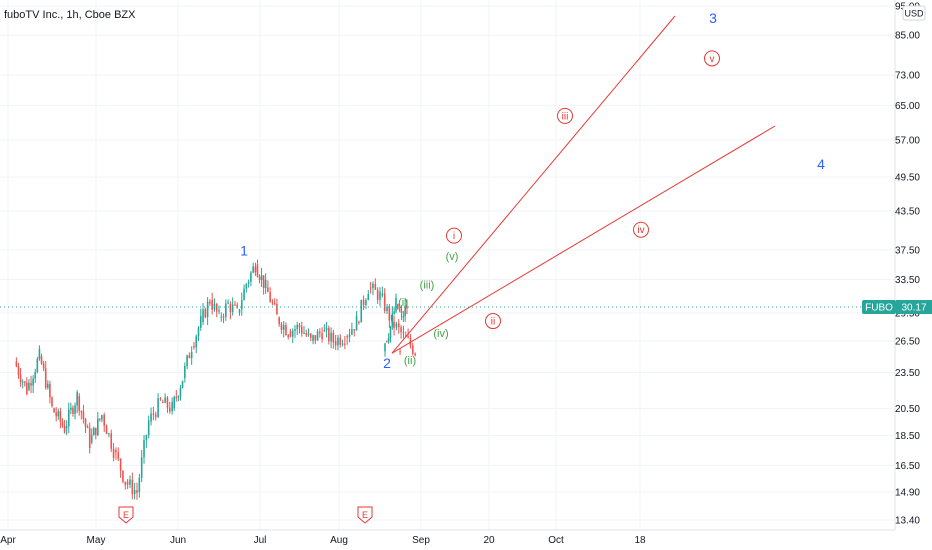  Describe the element at coordinates (907, 493) in the screenshot. I see `price-tick-label: 14.90` at that location.